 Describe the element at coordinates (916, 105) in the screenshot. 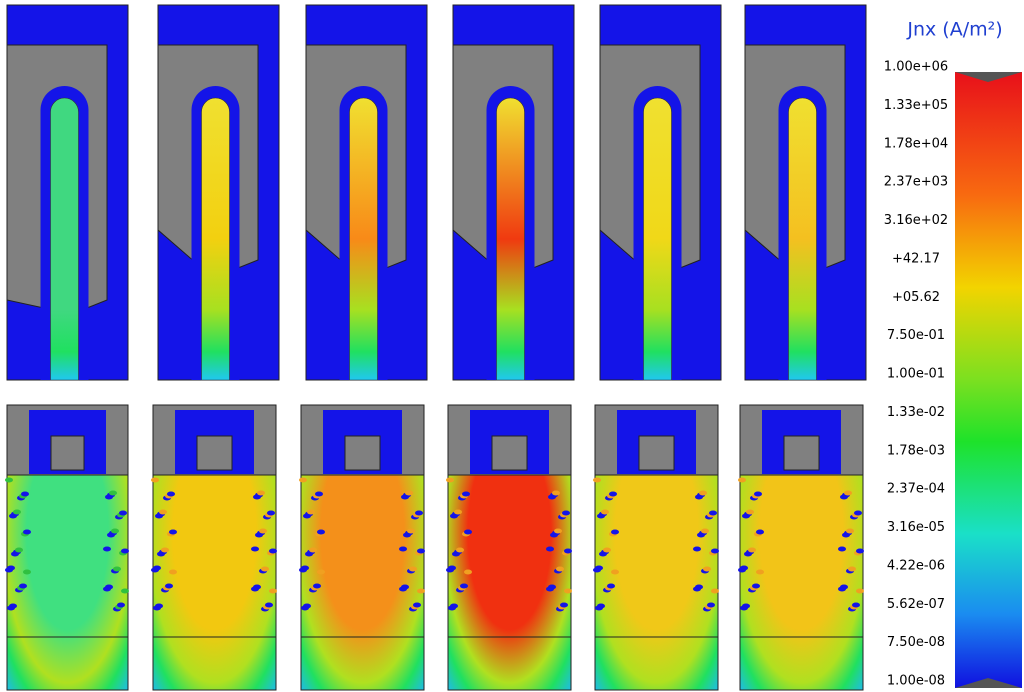

I see `colorbar-label: 1.33e+05` at that location.